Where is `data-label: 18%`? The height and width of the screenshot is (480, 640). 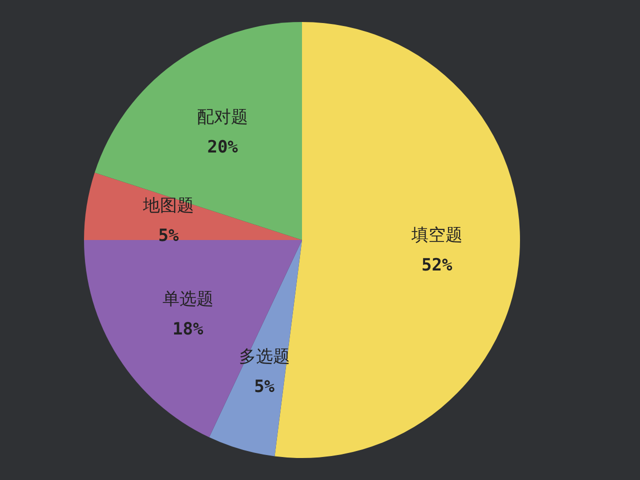
data-label: 18% is located at coordinates (188, 329).